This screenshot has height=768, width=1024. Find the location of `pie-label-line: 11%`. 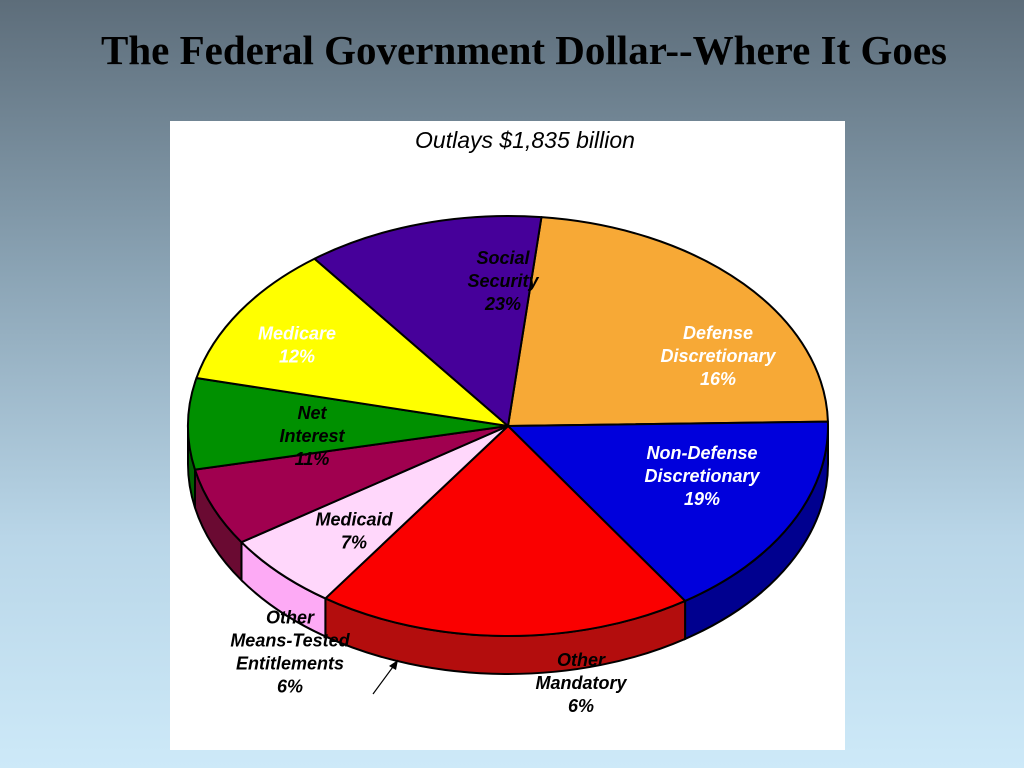

pie-label-line: 11% is located at coordinates (312, 459).